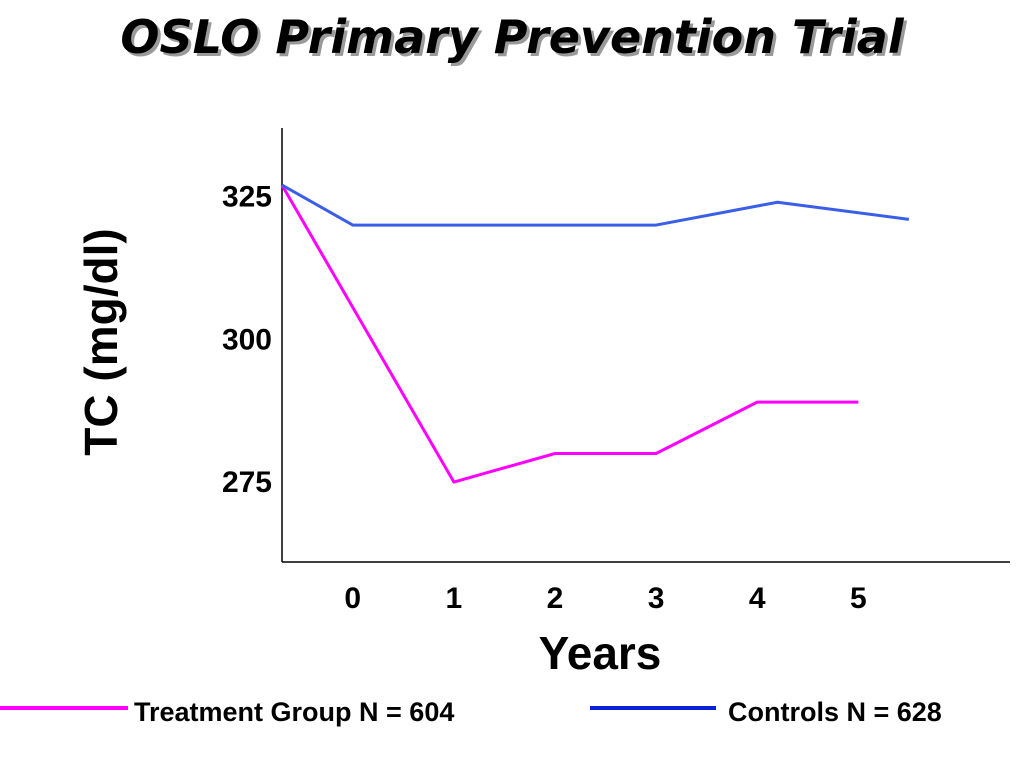 Image resolution: width=1024 pixels, height=768 pixels. I want to click on y-tick-label: 275, so click(247, 482).